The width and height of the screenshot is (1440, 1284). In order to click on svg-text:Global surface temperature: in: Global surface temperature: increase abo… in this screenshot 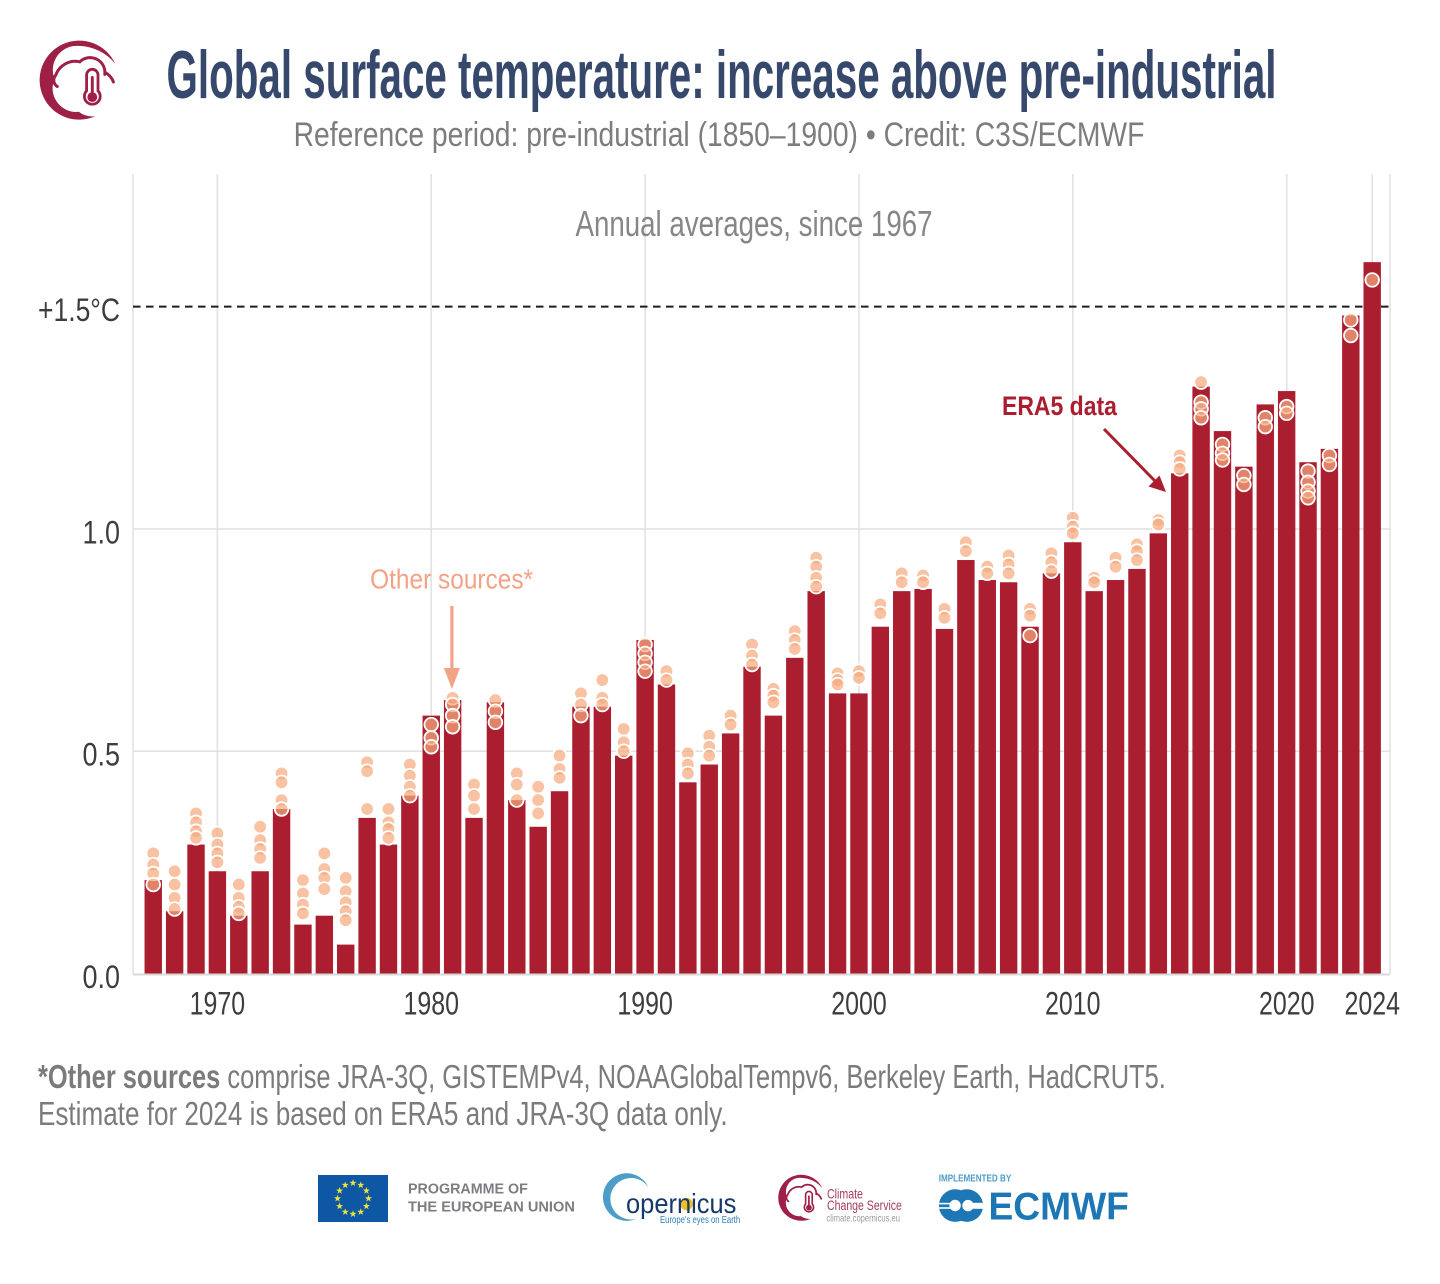, I will do `click(722, 74)`.